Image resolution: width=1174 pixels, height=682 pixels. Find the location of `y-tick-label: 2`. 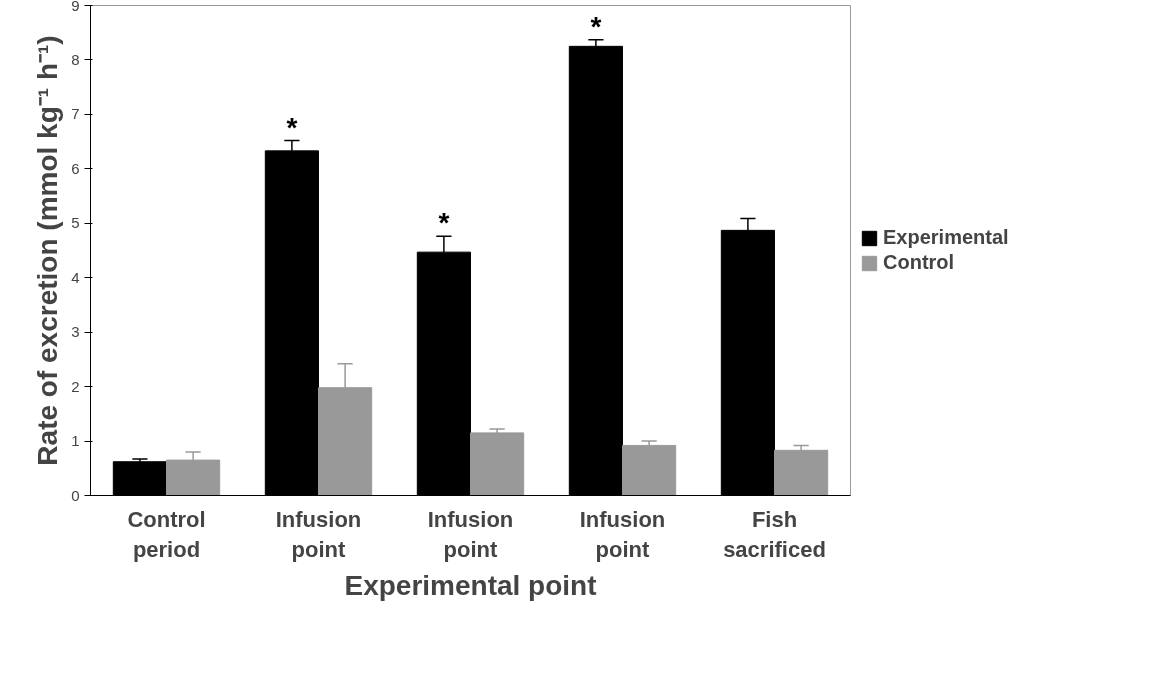

y-tick-label: 2 is located at coordinates (75, 386).